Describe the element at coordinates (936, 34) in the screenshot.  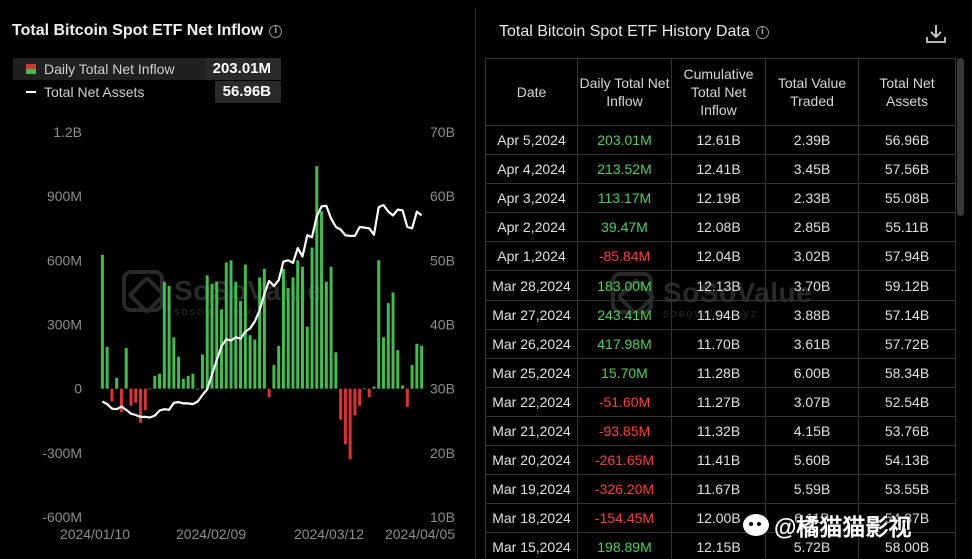
I see `download-button` at that location.